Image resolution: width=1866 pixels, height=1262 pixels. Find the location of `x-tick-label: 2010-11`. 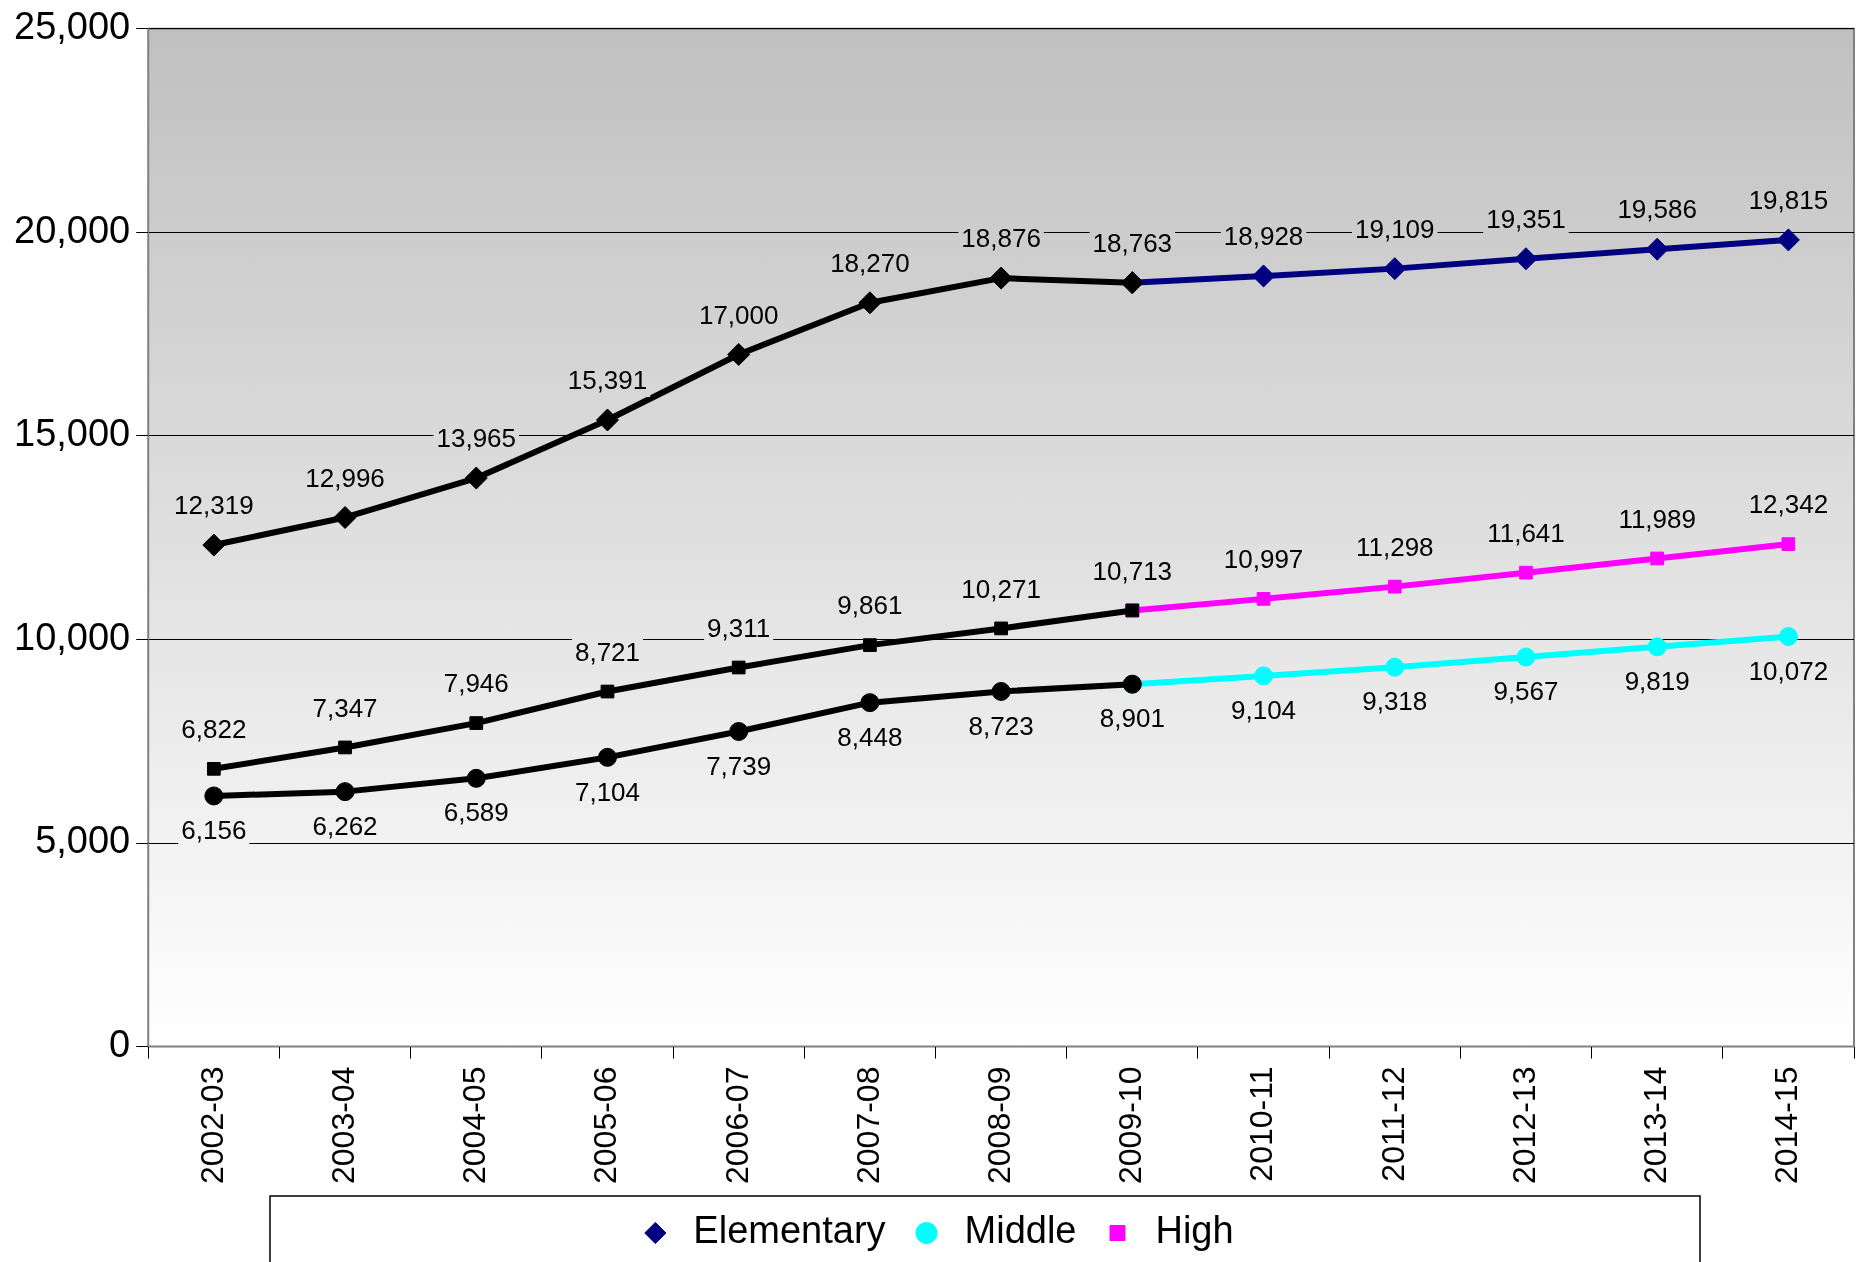

x-tick-label: 2010-11 is located at coordinates (1261, 1124).